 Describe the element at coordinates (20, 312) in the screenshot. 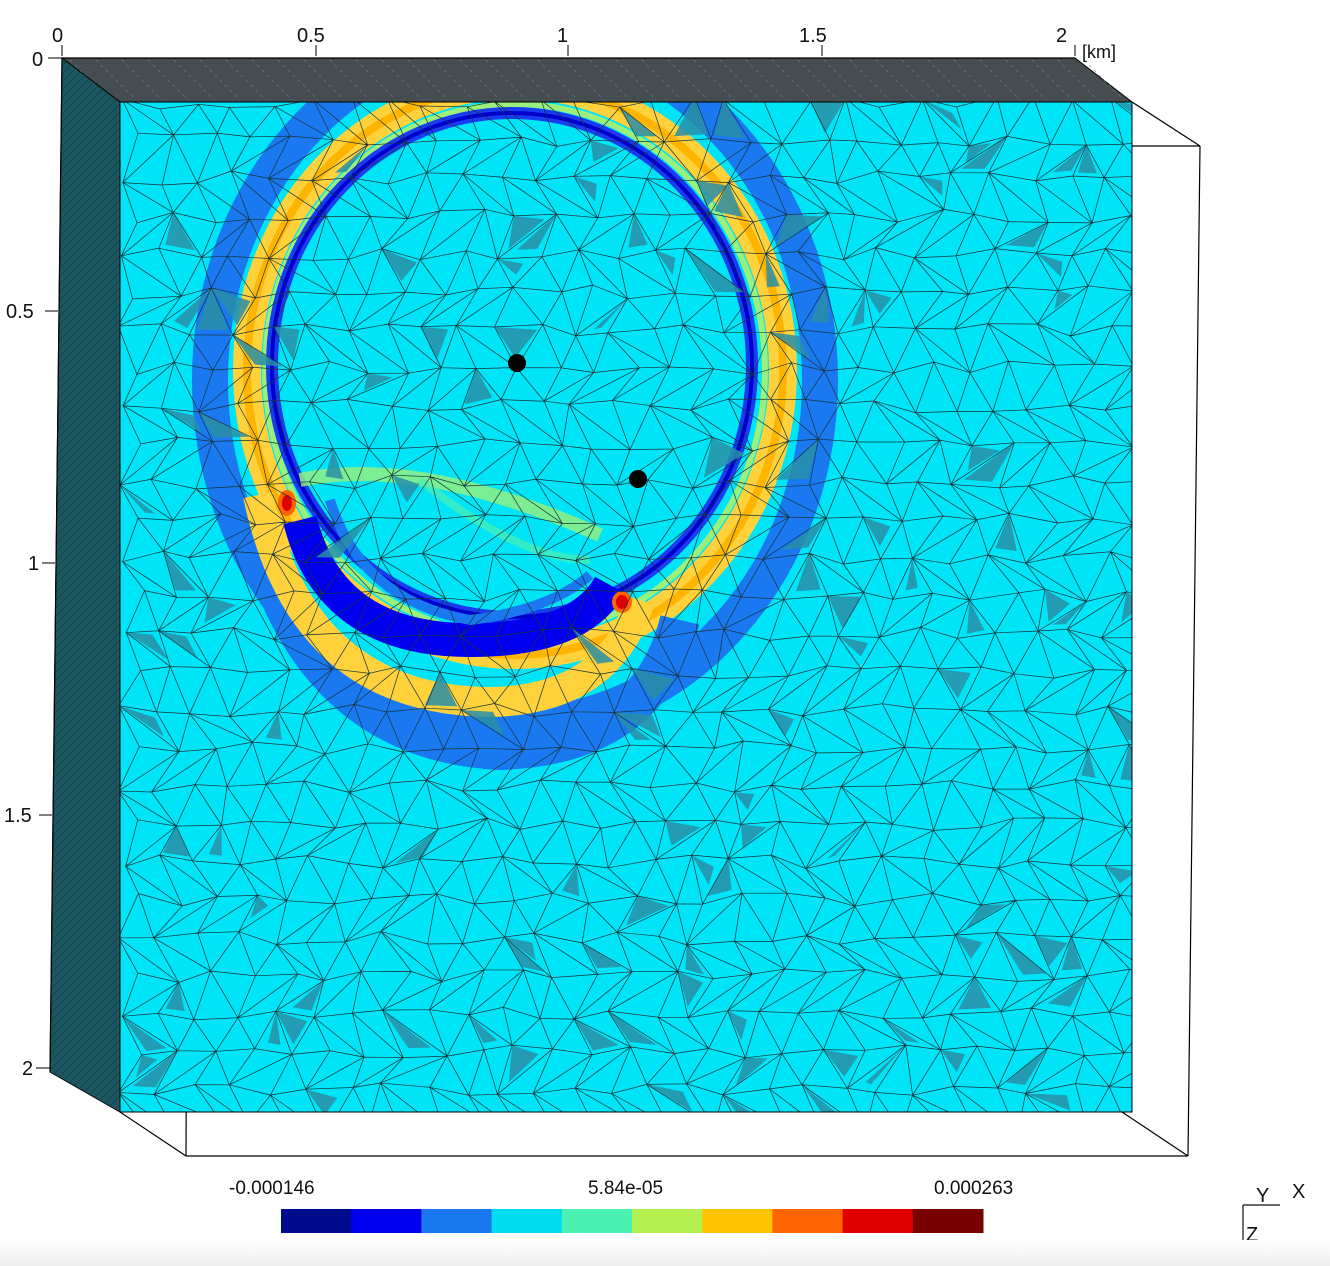

I see `left-tick-0.5: 0.5` at that location.